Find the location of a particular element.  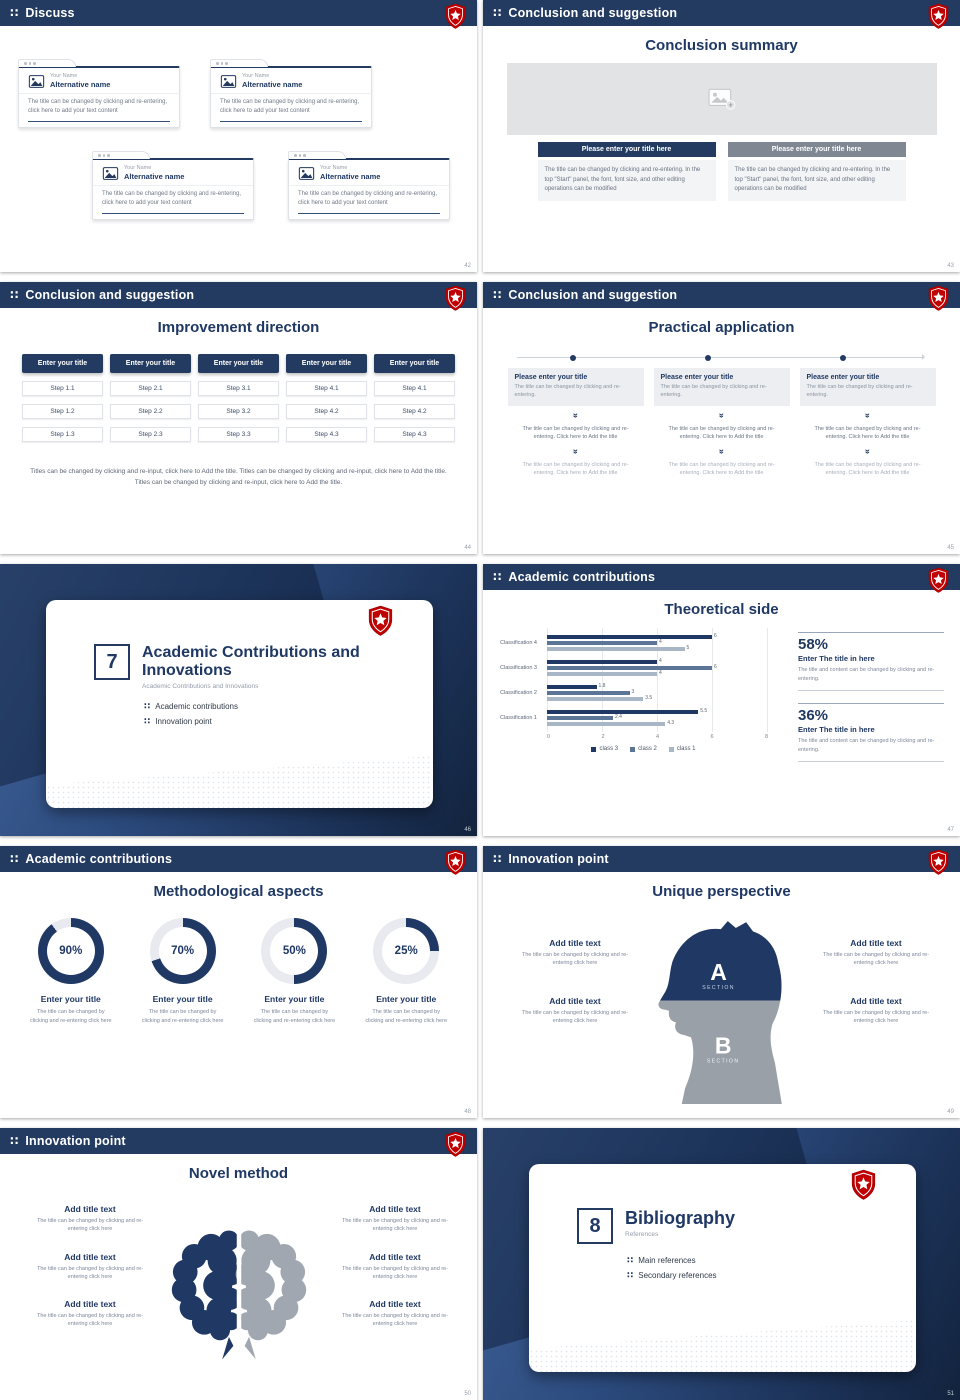

step-cell: Step 2.3 is located at coordinates (150, 434).